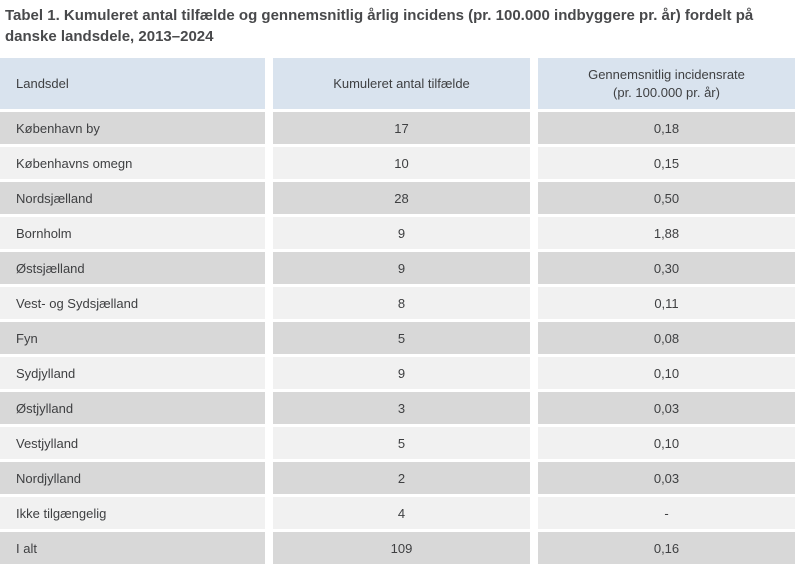  I want to click on cell-antal: 3, so click(401, 408).